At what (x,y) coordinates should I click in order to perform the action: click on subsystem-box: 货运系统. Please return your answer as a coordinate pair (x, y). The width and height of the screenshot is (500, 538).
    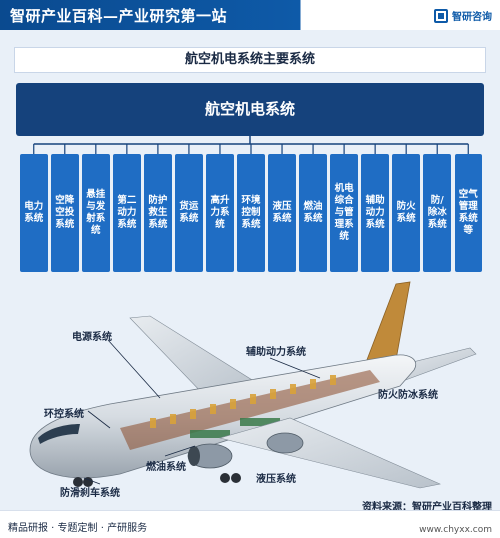
    Looking at the image, I should click on (189, 213).